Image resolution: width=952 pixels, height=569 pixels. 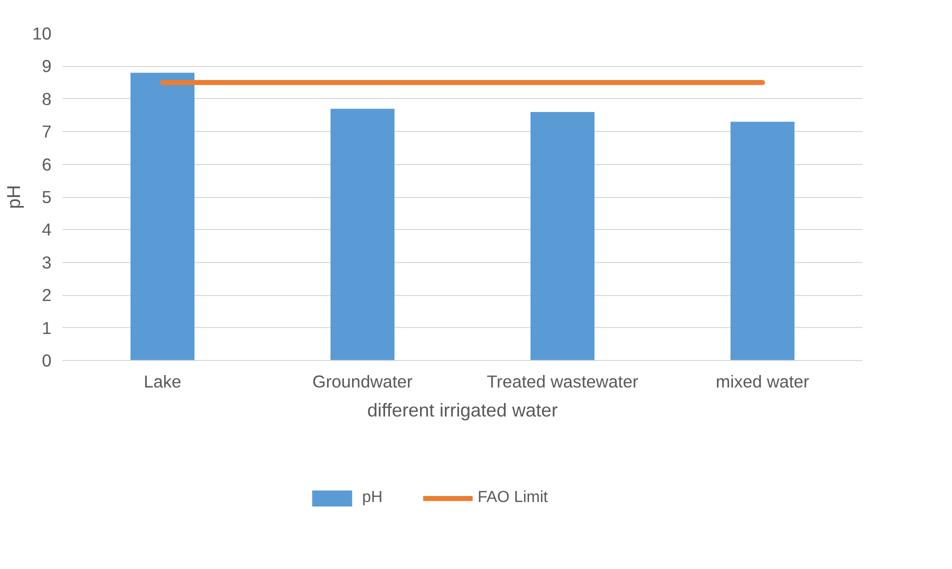 I want to click on y-tick-label: 6, so click(x=47, y=164).